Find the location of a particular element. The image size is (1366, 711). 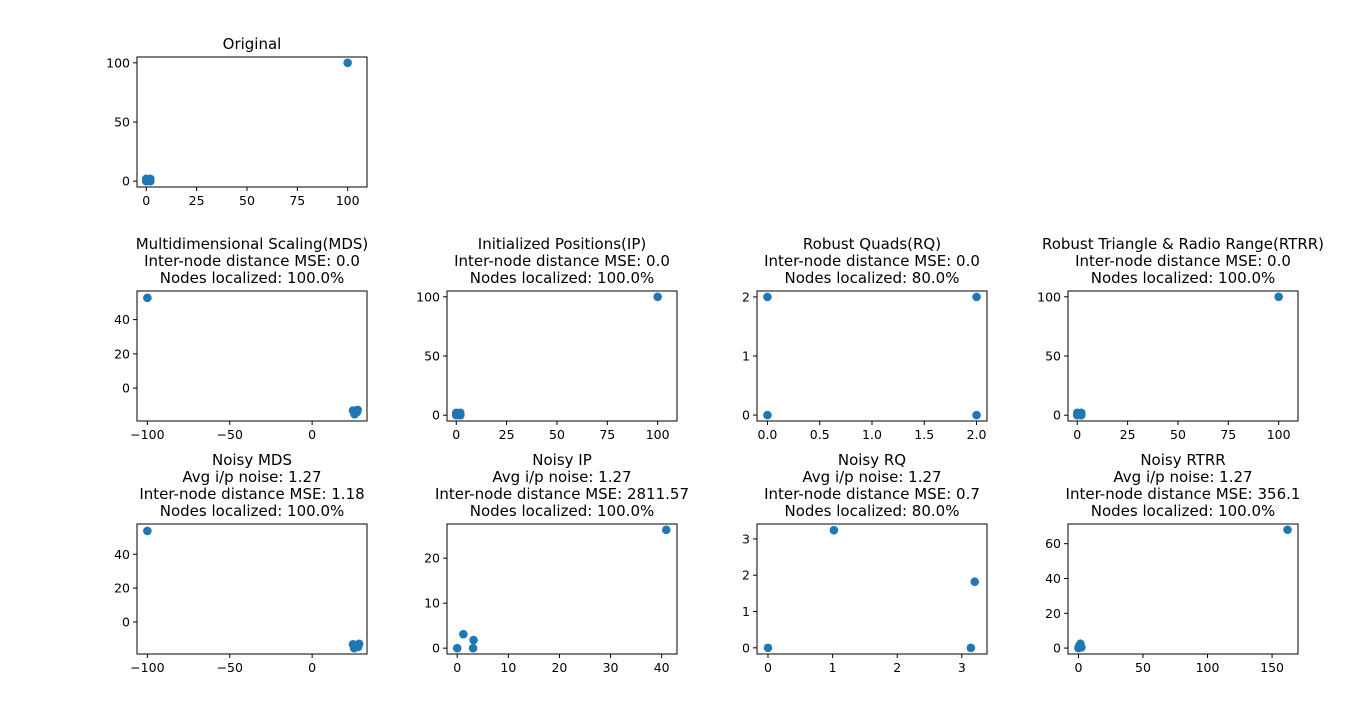

x-tick-label: 30 is located at coordinates (611, 667).